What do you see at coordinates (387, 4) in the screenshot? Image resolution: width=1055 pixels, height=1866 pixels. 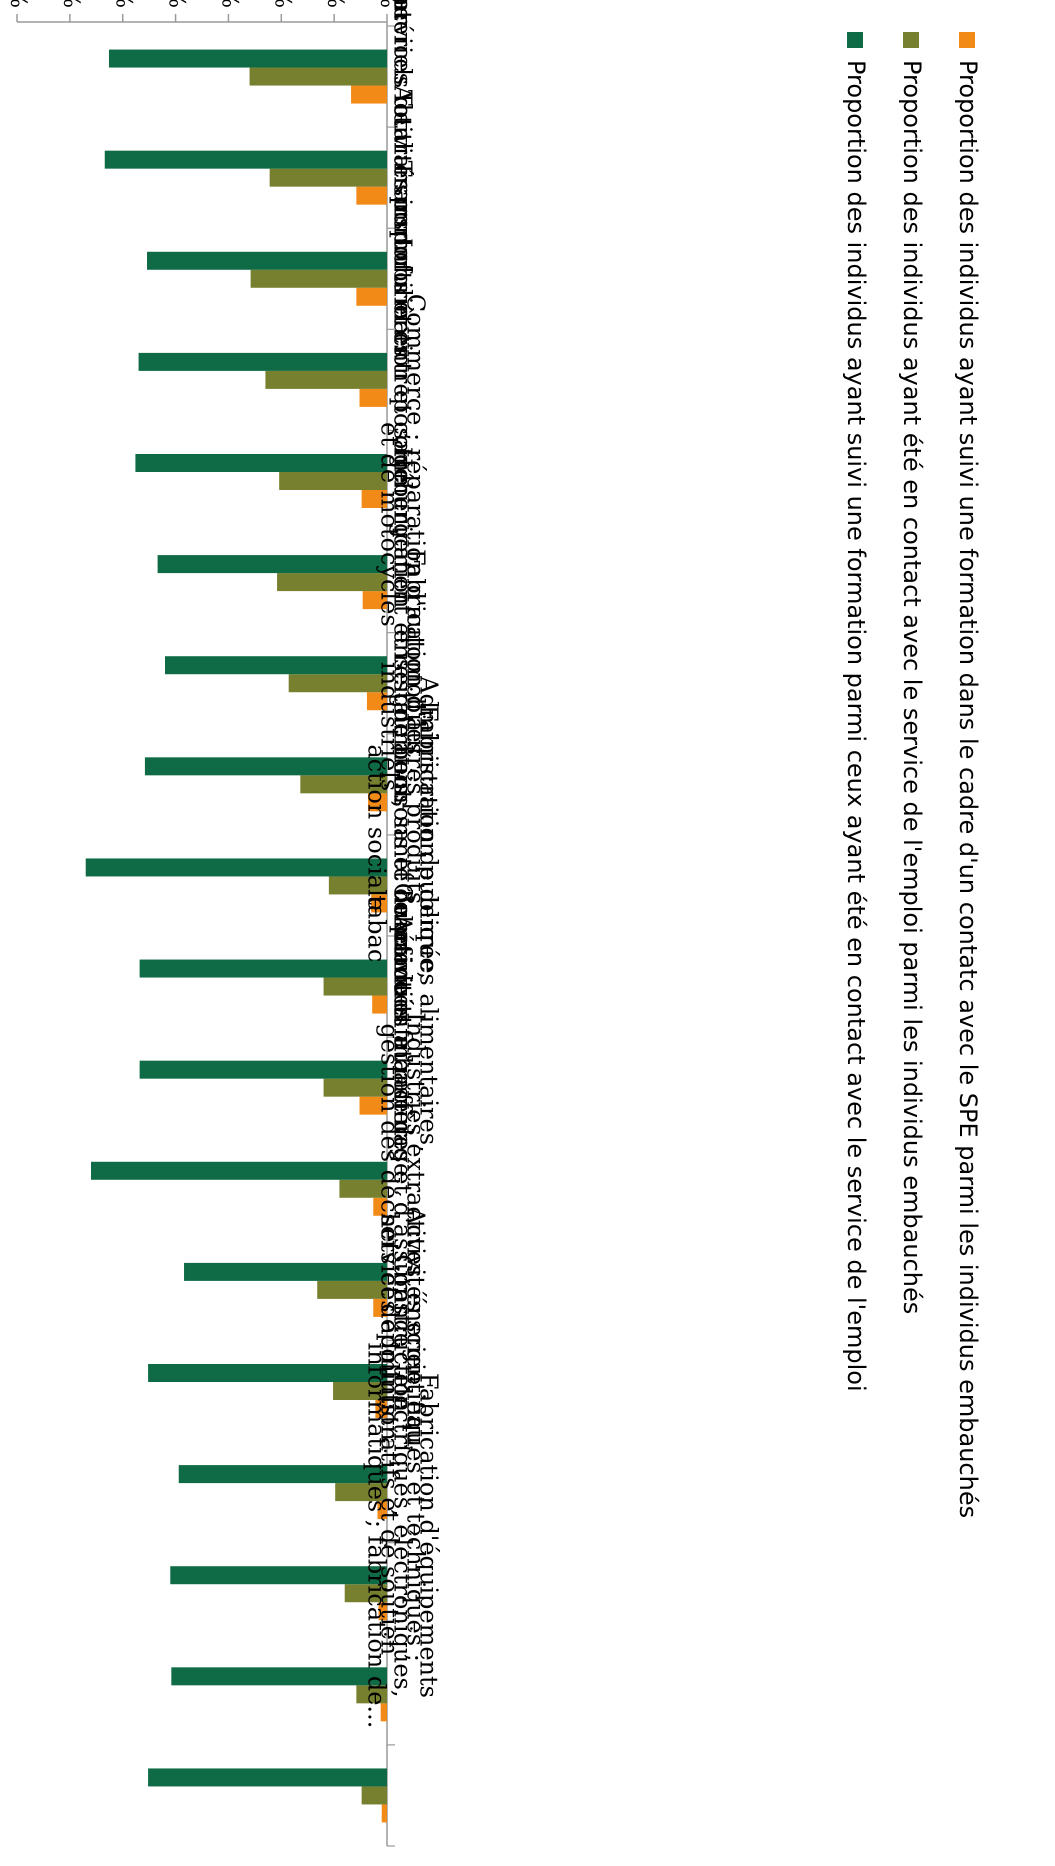 I see `value-tick-label: 0%` at bounding box center [387, 4].